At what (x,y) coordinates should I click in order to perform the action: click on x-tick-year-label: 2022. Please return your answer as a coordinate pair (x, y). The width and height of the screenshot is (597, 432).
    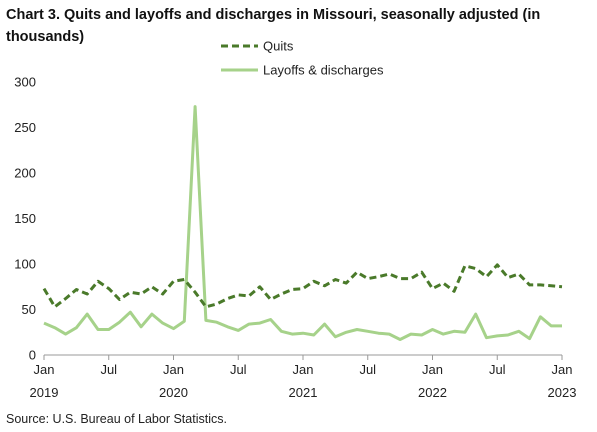
    Looking at the image, I should click on (432, 392).